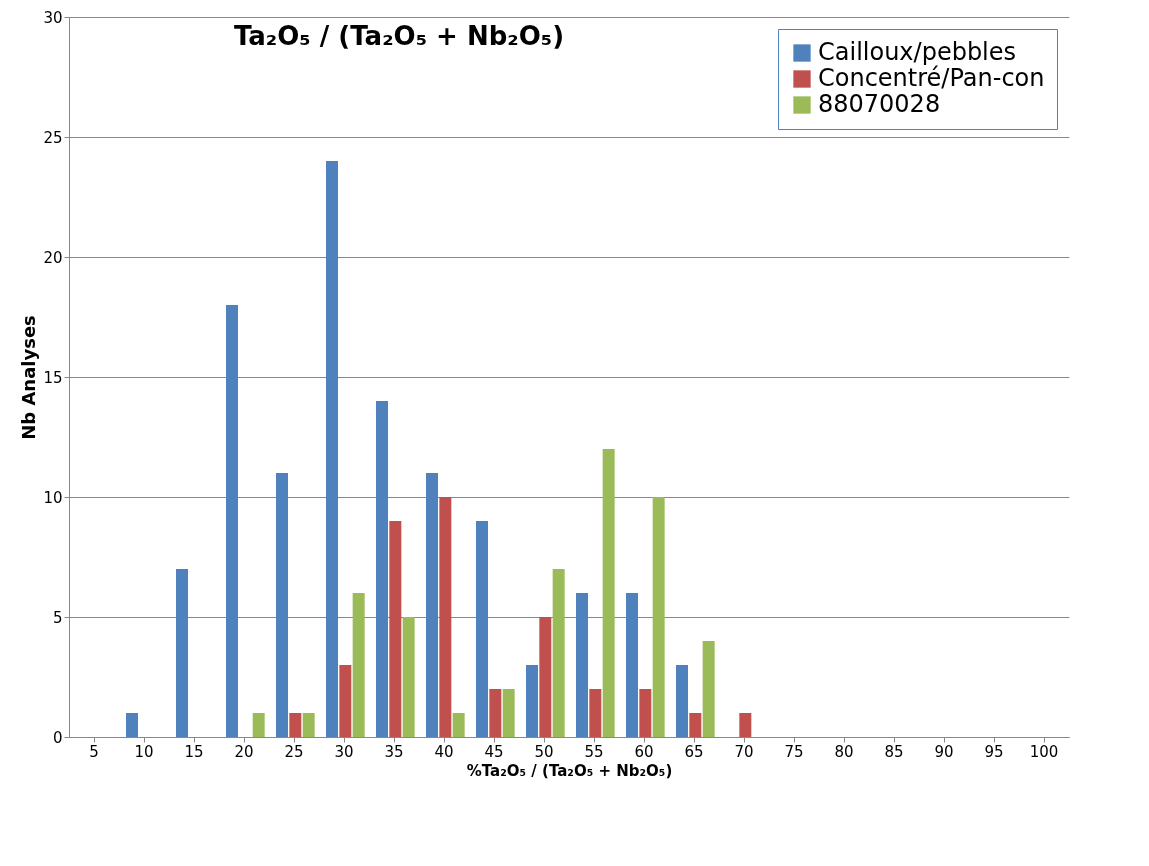 The width and height of the screenshot is (1149, 866). What do you see at coordinates (744, 751) in the screenshot?
I see `x-tick-label: 70` at bounding box center [744, 751].